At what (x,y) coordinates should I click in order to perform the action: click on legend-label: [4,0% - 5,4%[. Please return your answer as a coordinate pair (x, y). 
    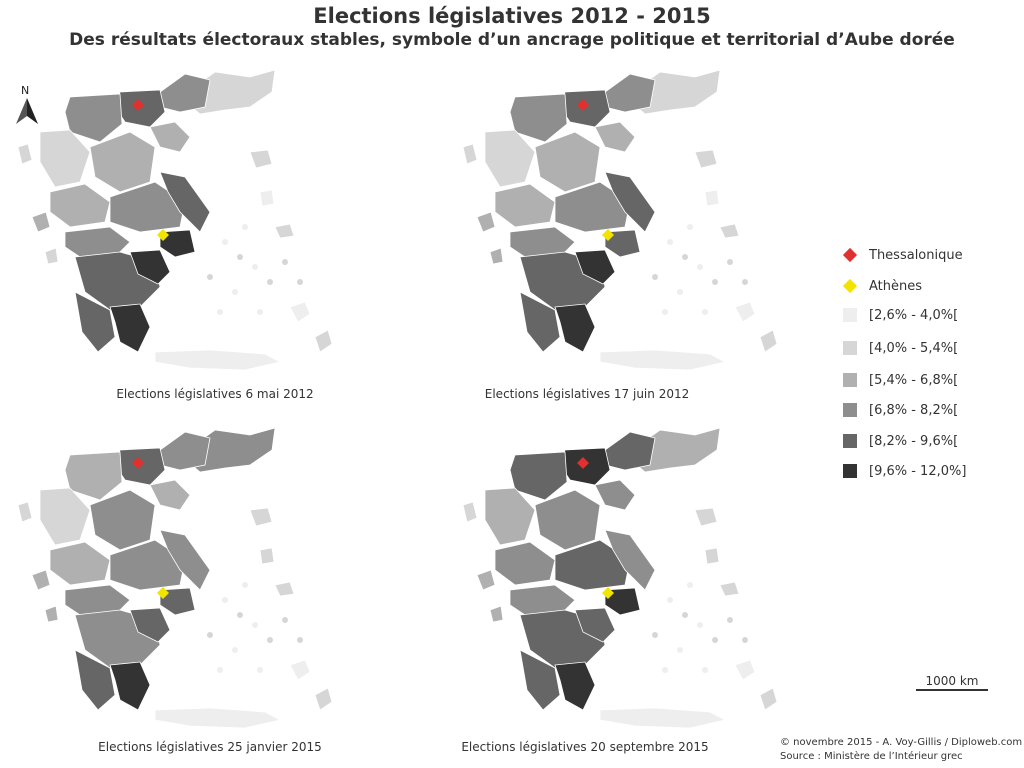
    Looking at the image, I should click on (914, 348).